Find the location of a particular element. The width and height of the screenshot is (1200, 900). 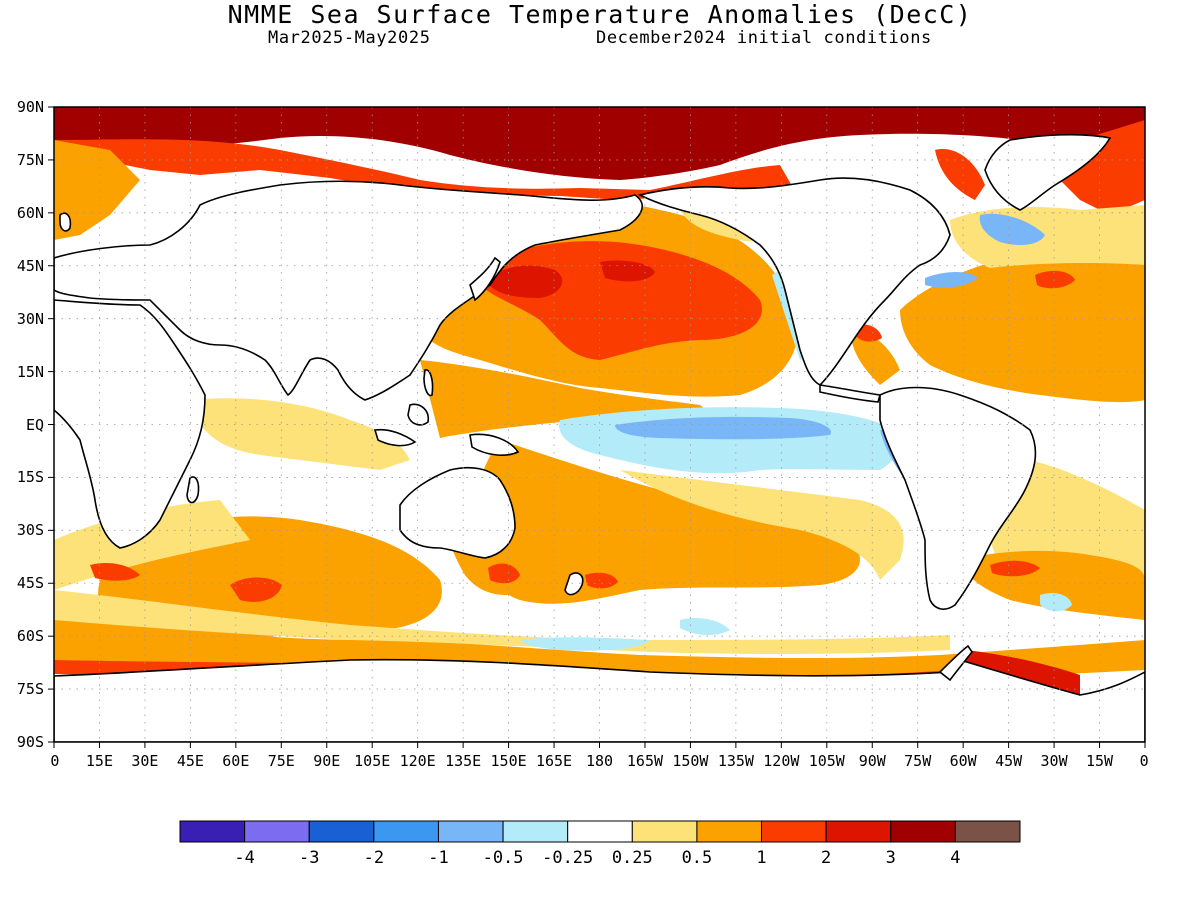

arctic-warm-anomaly is located at coordinates (599, 143).